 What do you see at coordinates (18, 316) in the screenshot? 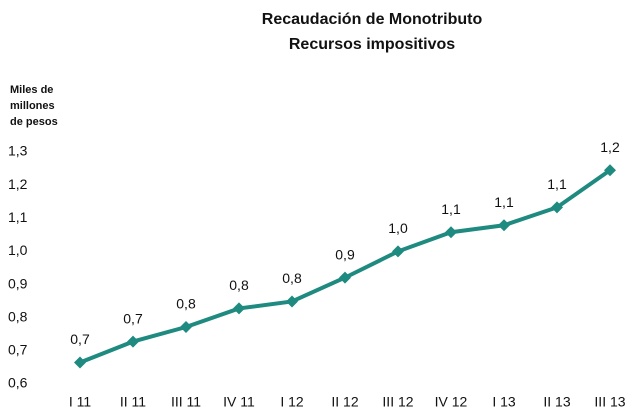
I see `y-tick-label: 0,8` at bounding box center [18, 316].